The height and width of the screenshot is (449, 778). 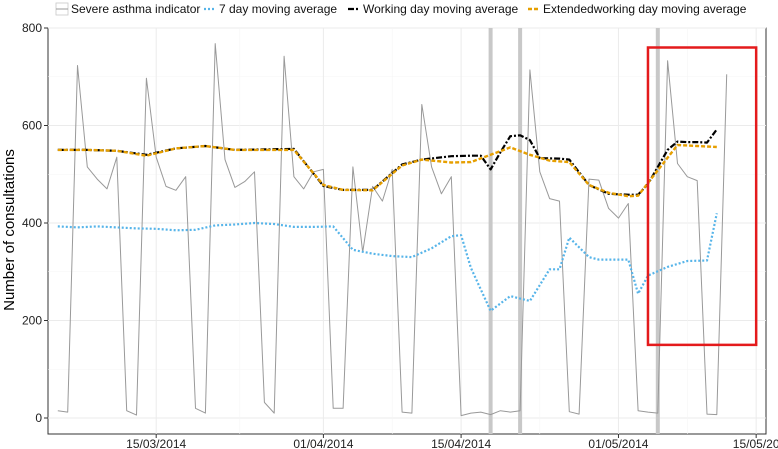 What do you see at coordinates (323, 443) in the screenshot?
I see `x-tick-label: 01/04/2014` at bounding box center [323, 443].